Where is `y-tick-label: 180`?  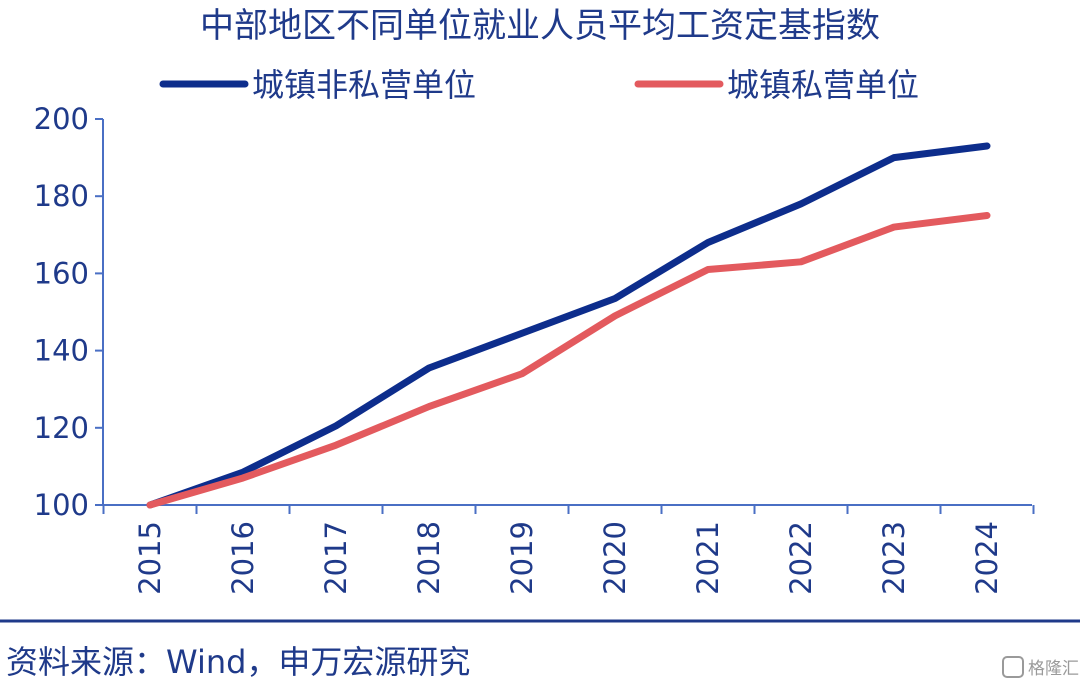
y-tick-label: 180 is located at coordinates (61, 196).